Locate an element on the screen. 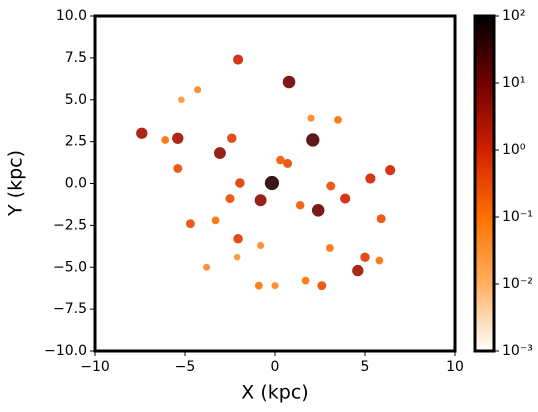 This screenshot has width=538, height=412. colorbar-tick-label: 10⁻¹ is located at coordinates (517, 217).